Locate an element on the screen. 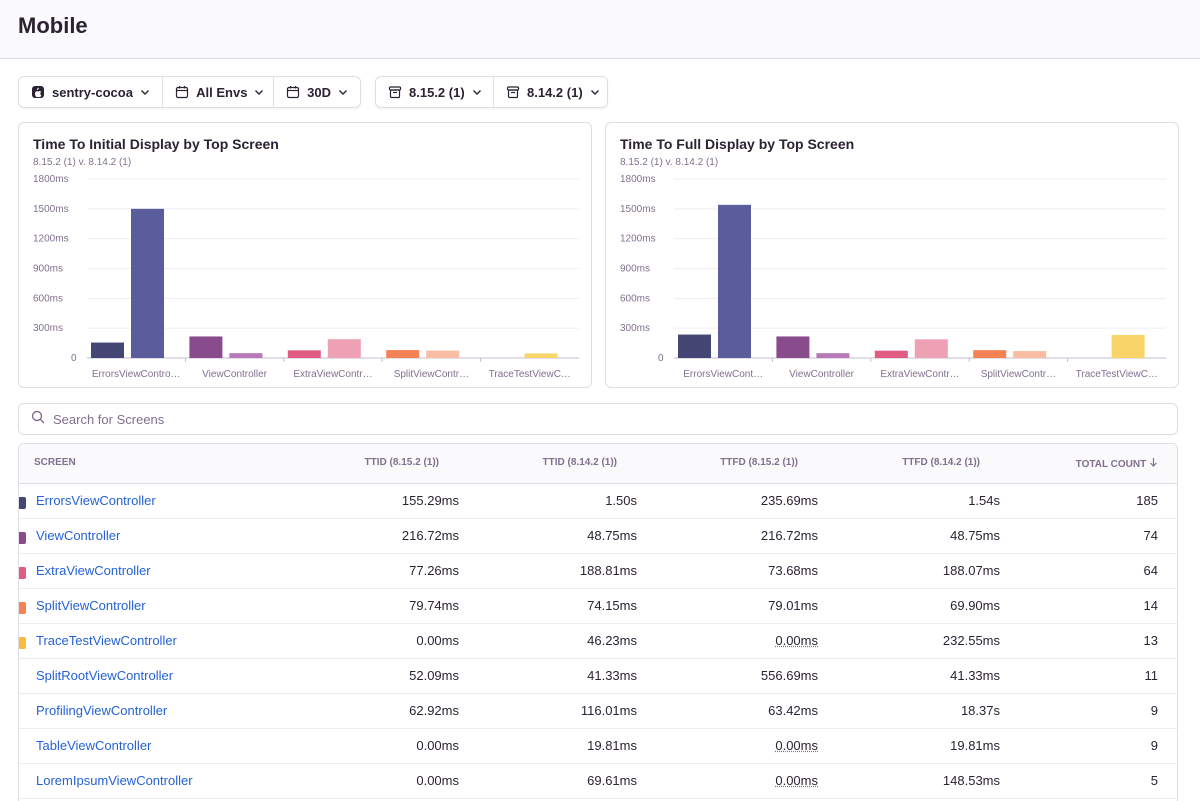  chevron-down-icon is located at coordinates (343, 92).